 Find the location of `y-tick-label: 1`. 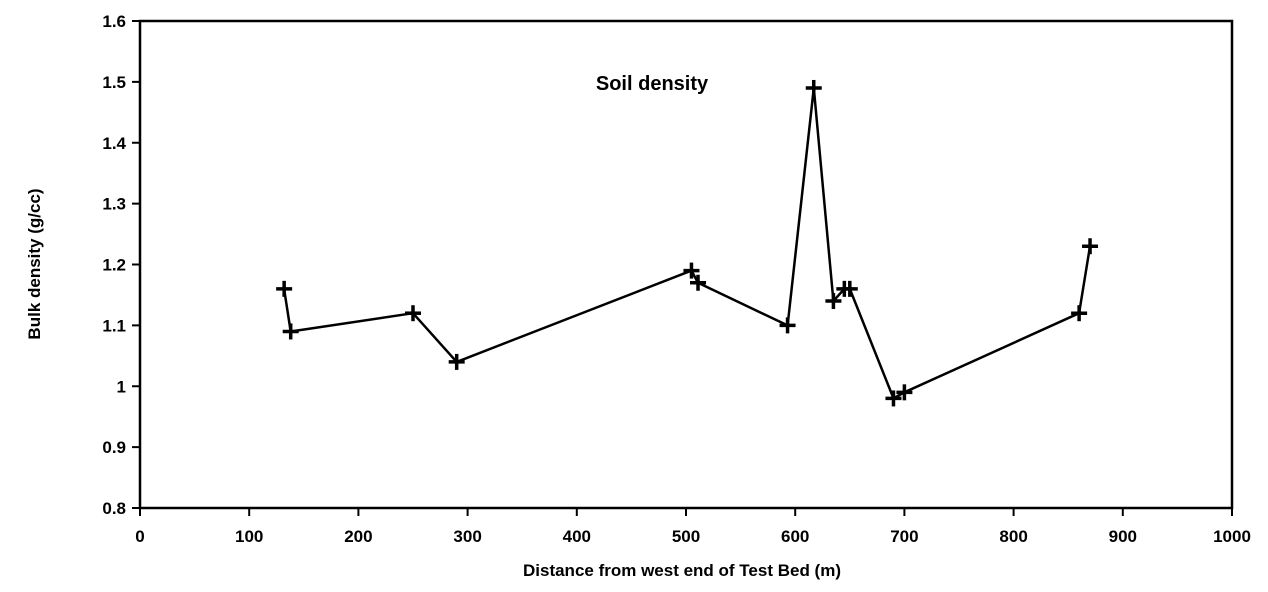

y-tick-label: 1 is located at coordinates (121, 386).